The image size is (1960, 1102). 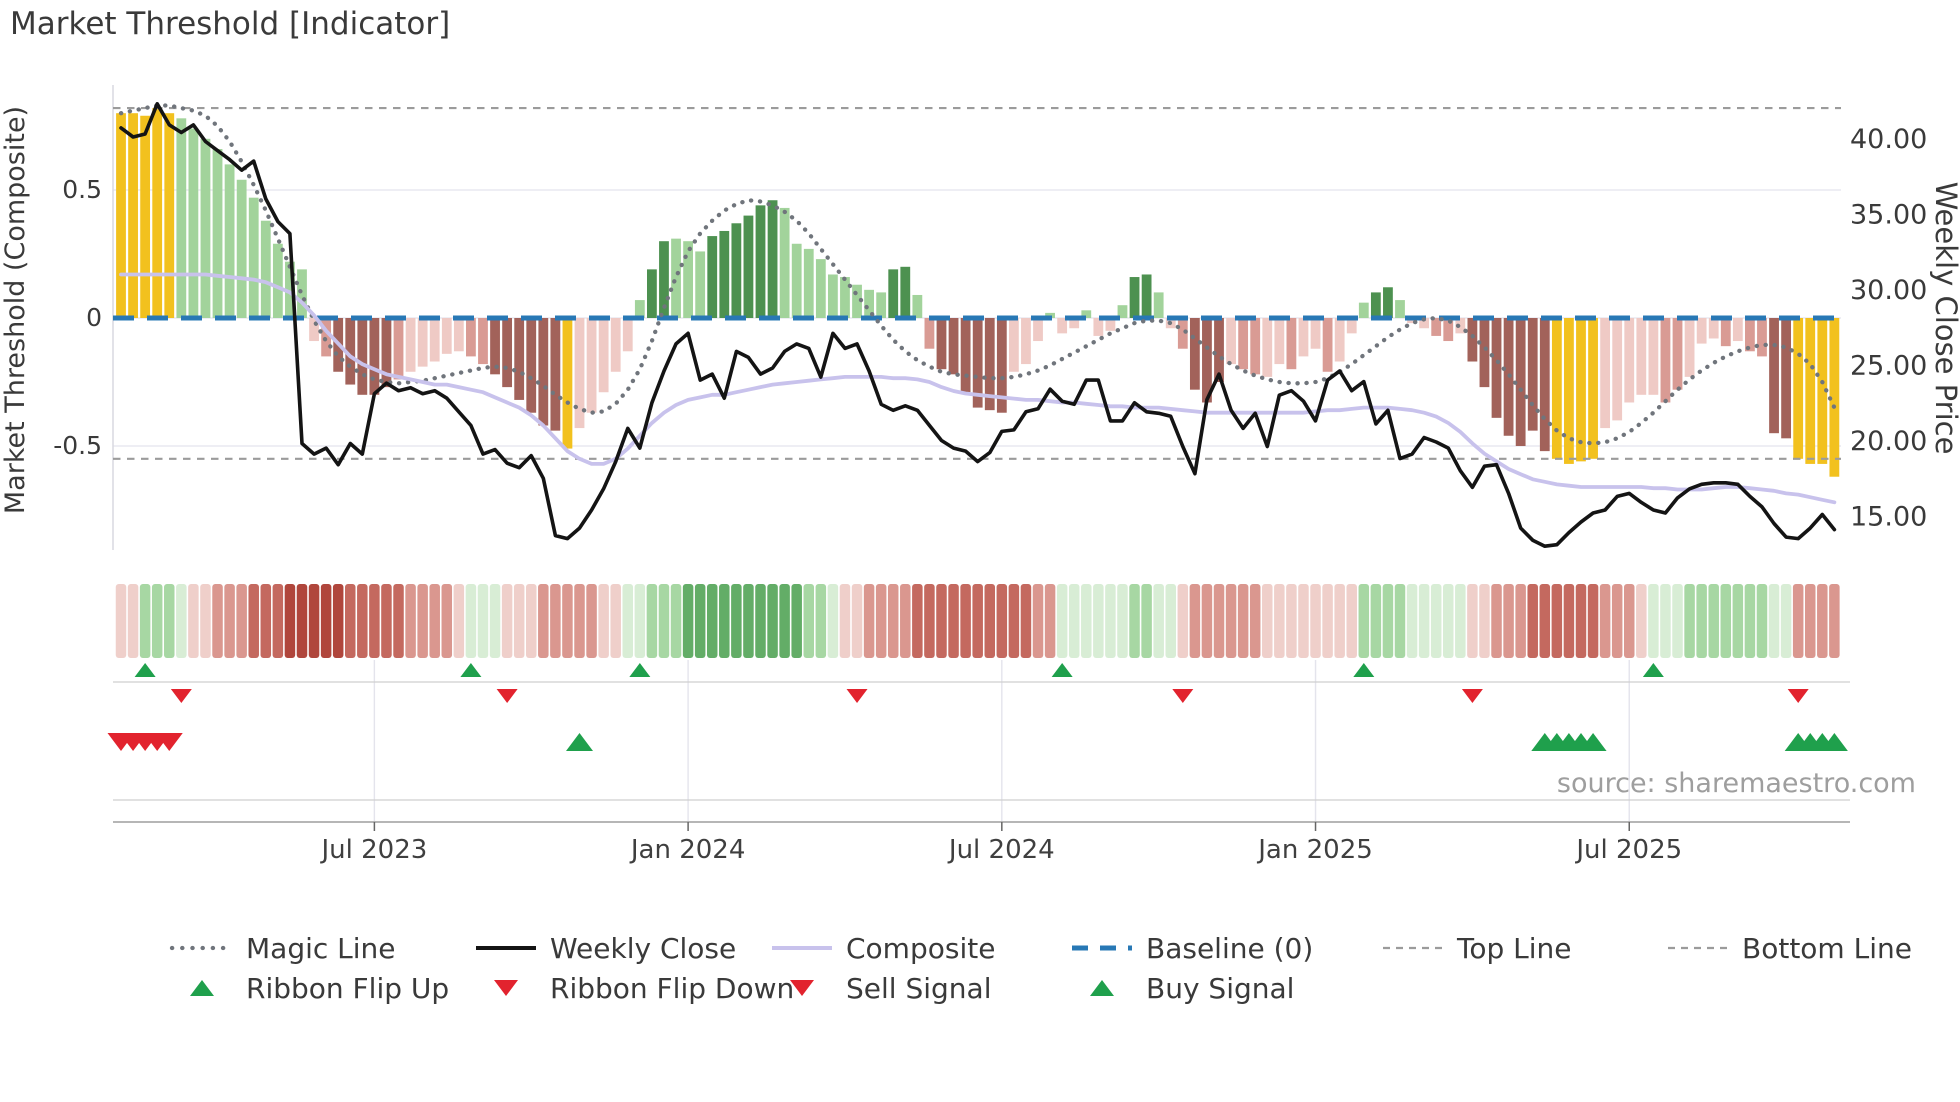 What do you see at coordinates (977, 621) in the screenshot?
I see `ribbon-strip` at bounding box center [977, 621].